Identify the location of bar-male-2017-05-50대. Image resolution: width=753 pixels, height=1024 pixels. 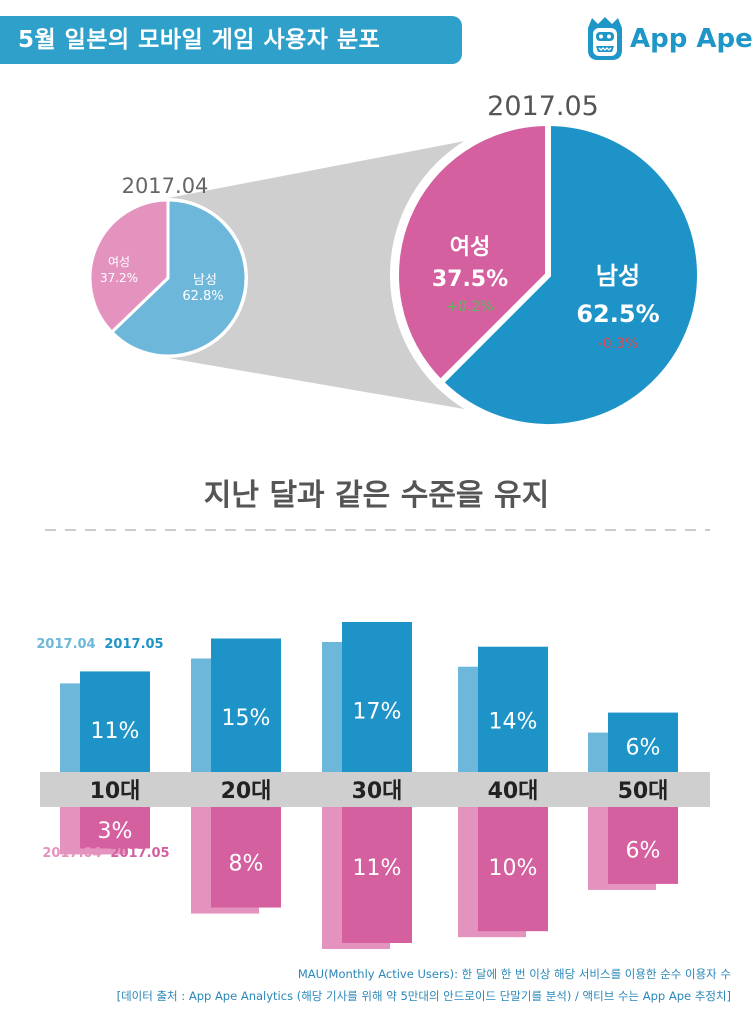
(643, 742).